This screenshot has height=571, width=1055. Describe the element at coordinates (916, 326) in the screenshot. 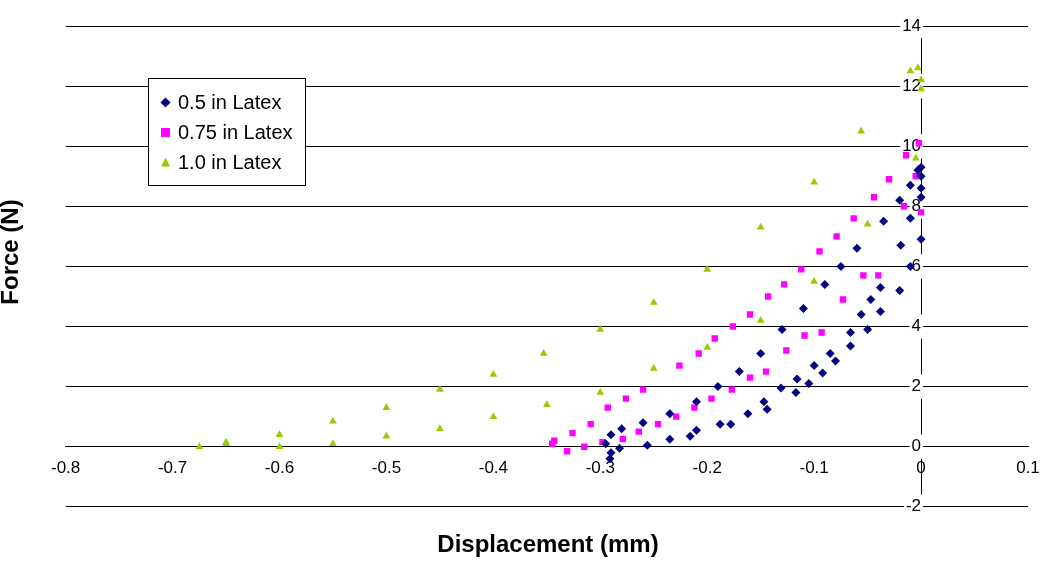

I see `y-tick-label: 4` at that location.